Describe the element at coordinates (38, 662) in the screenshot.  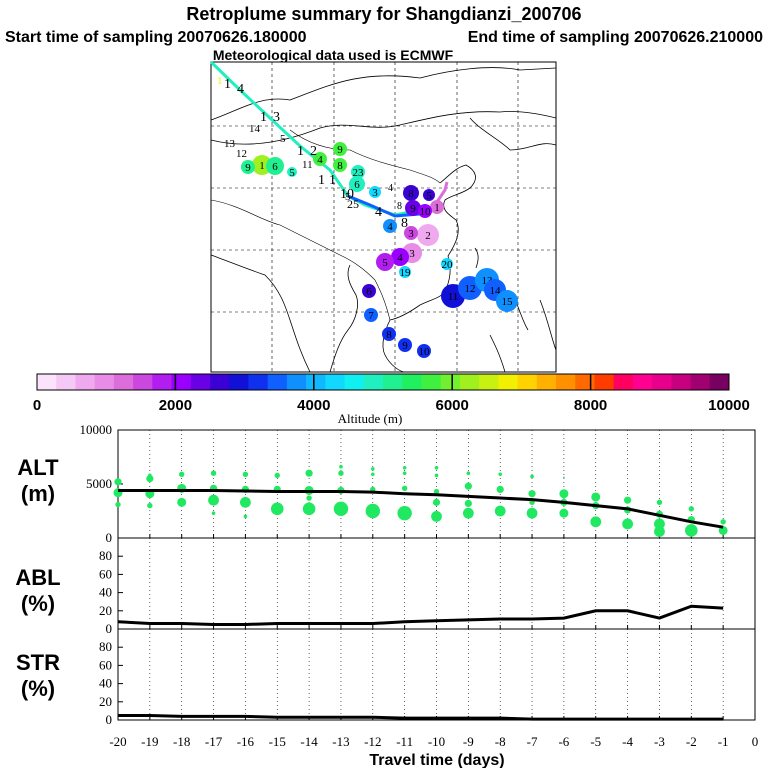
I see `str-label: STR` at that location.